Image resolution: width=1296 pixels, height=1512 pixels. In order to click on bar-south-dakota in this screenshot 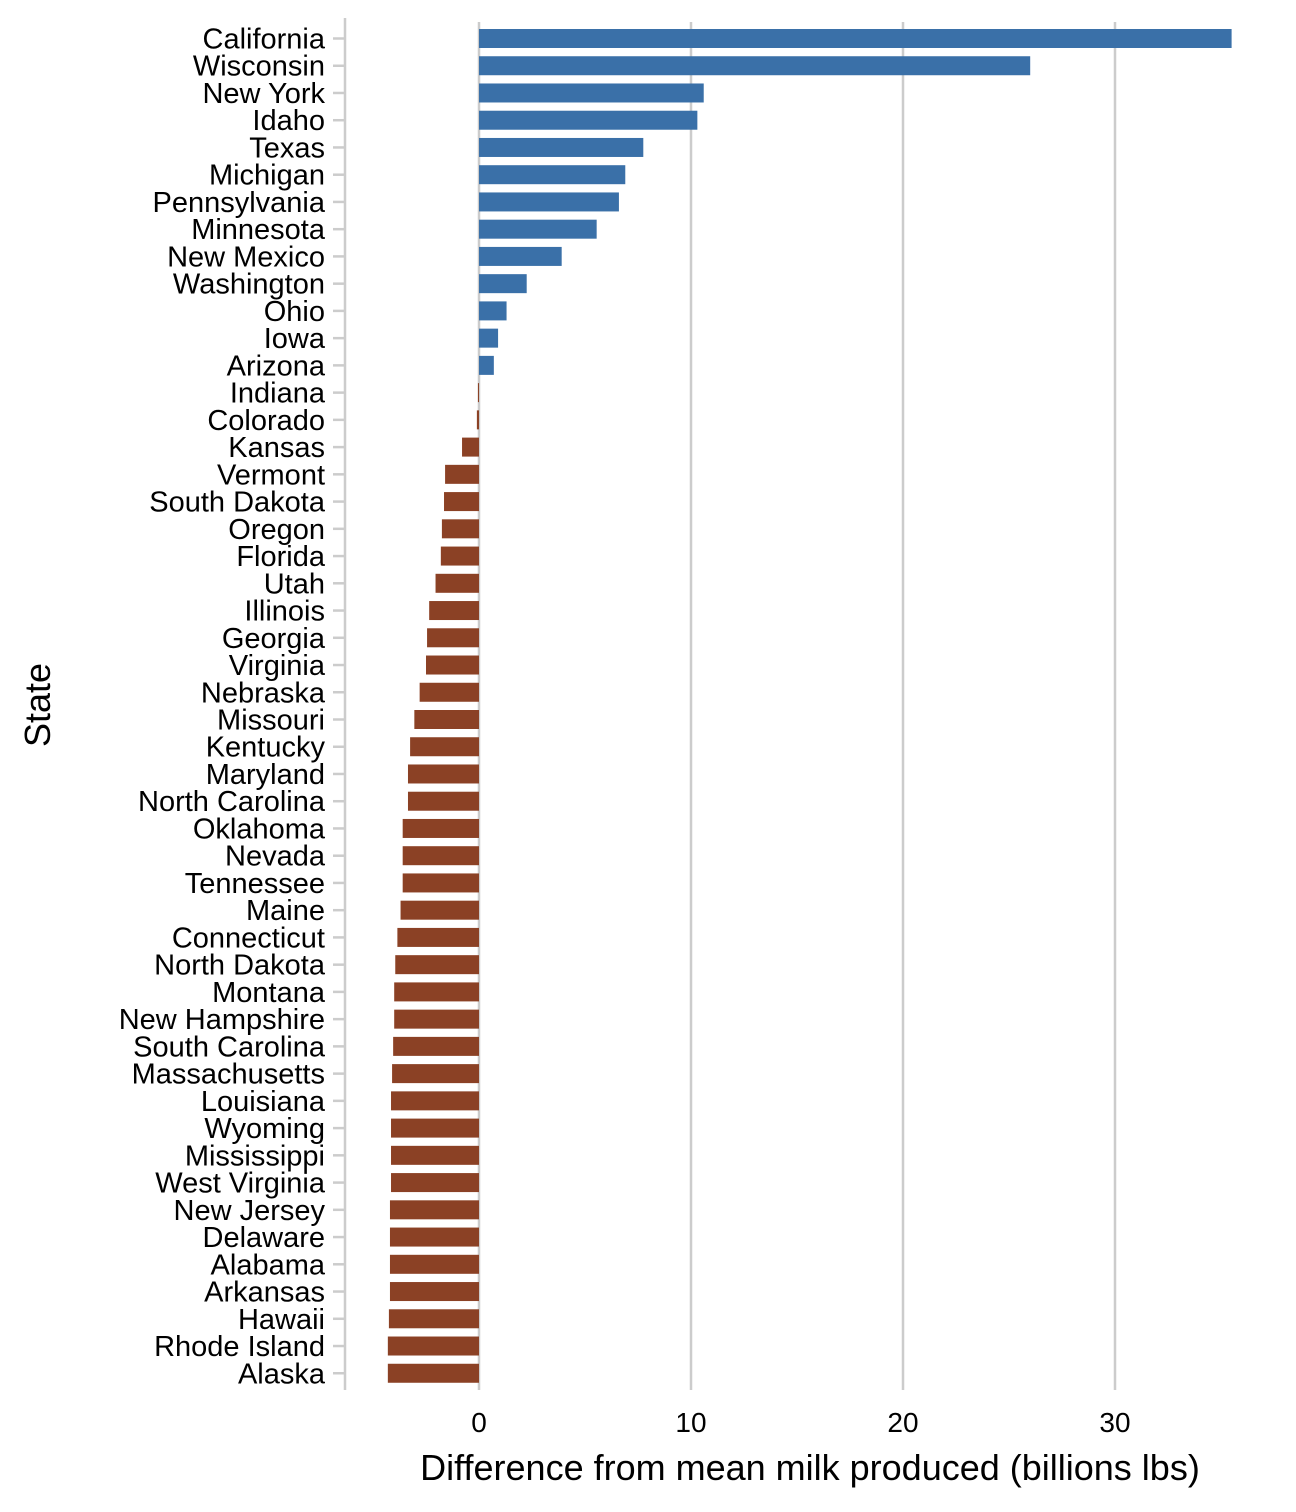, I will do `click(461, 502)`.